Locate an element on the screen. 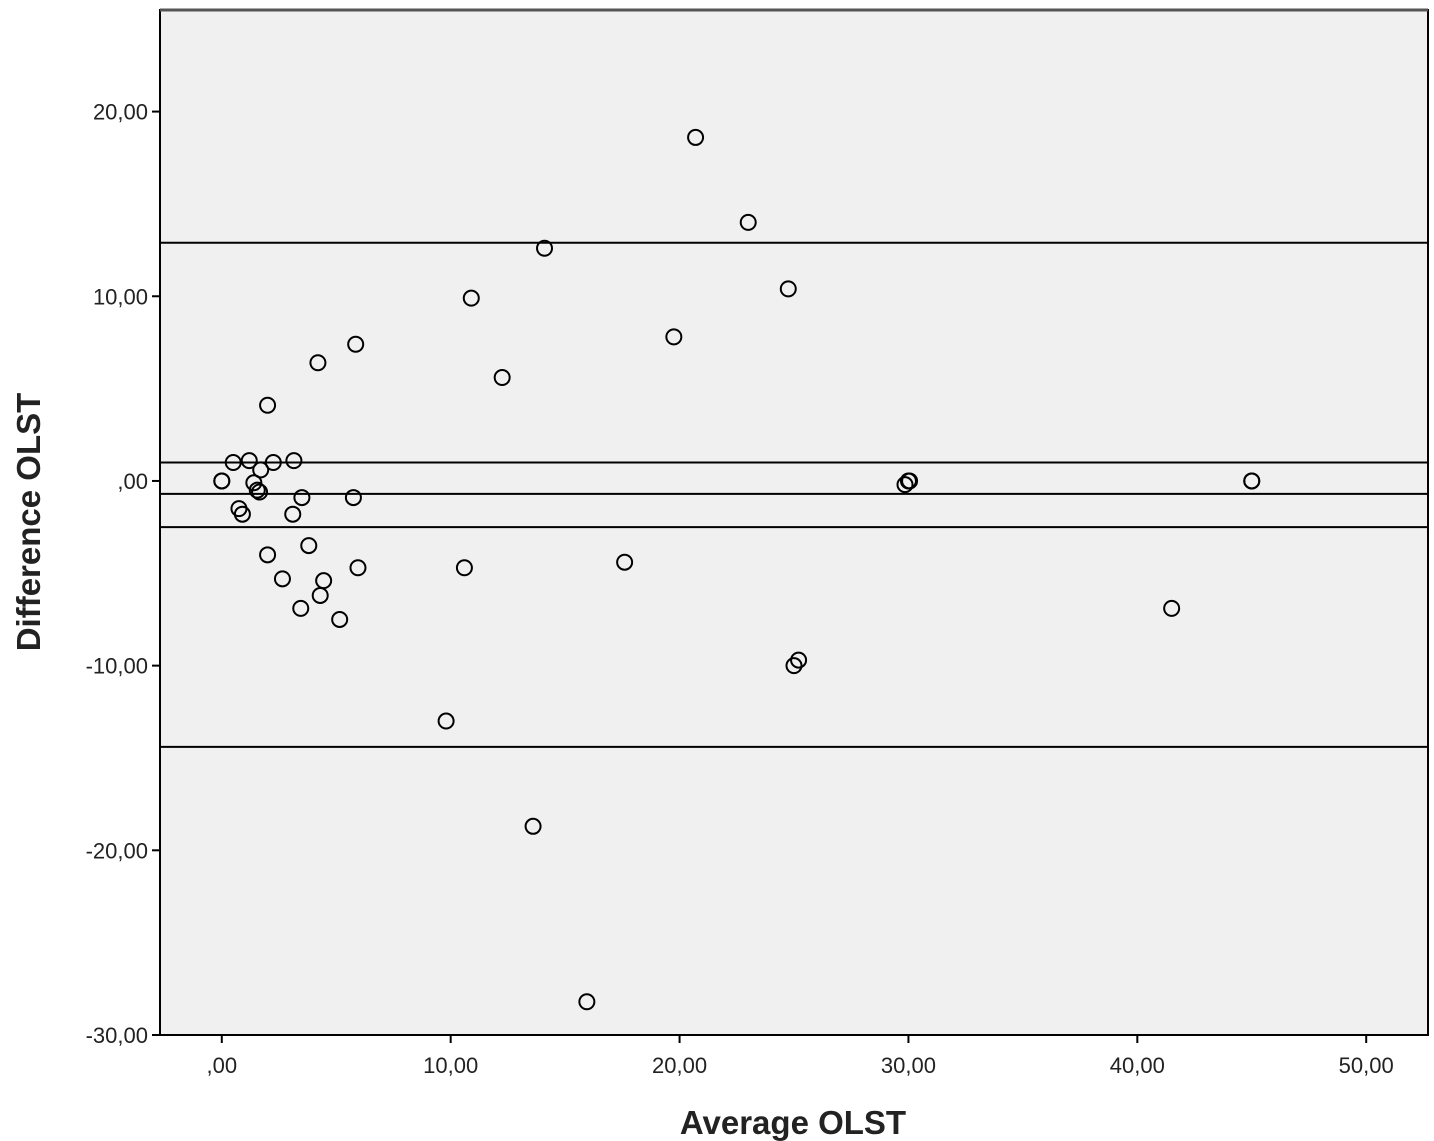  y-axis-ticks: 20,00 10,00 ,00 -10,00 -20,00 -30,00 is located at coordinates (123, 574).